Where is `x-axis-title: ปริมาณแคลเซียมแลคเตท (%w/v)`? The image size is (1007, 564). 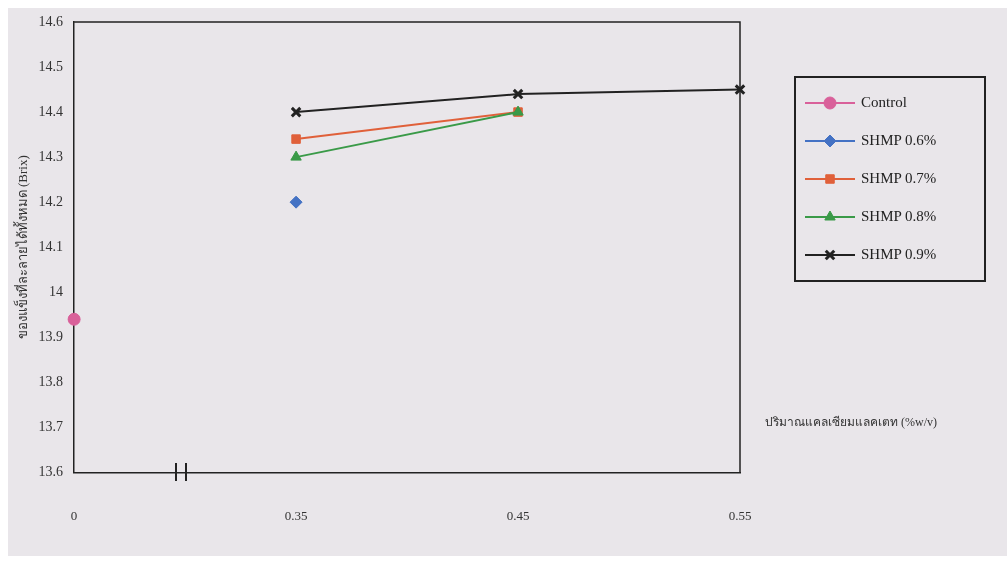
x-axis-title: ปริมาณแคลเซียมแลคเตท (%w/v) is located at coordinates (851, 421).